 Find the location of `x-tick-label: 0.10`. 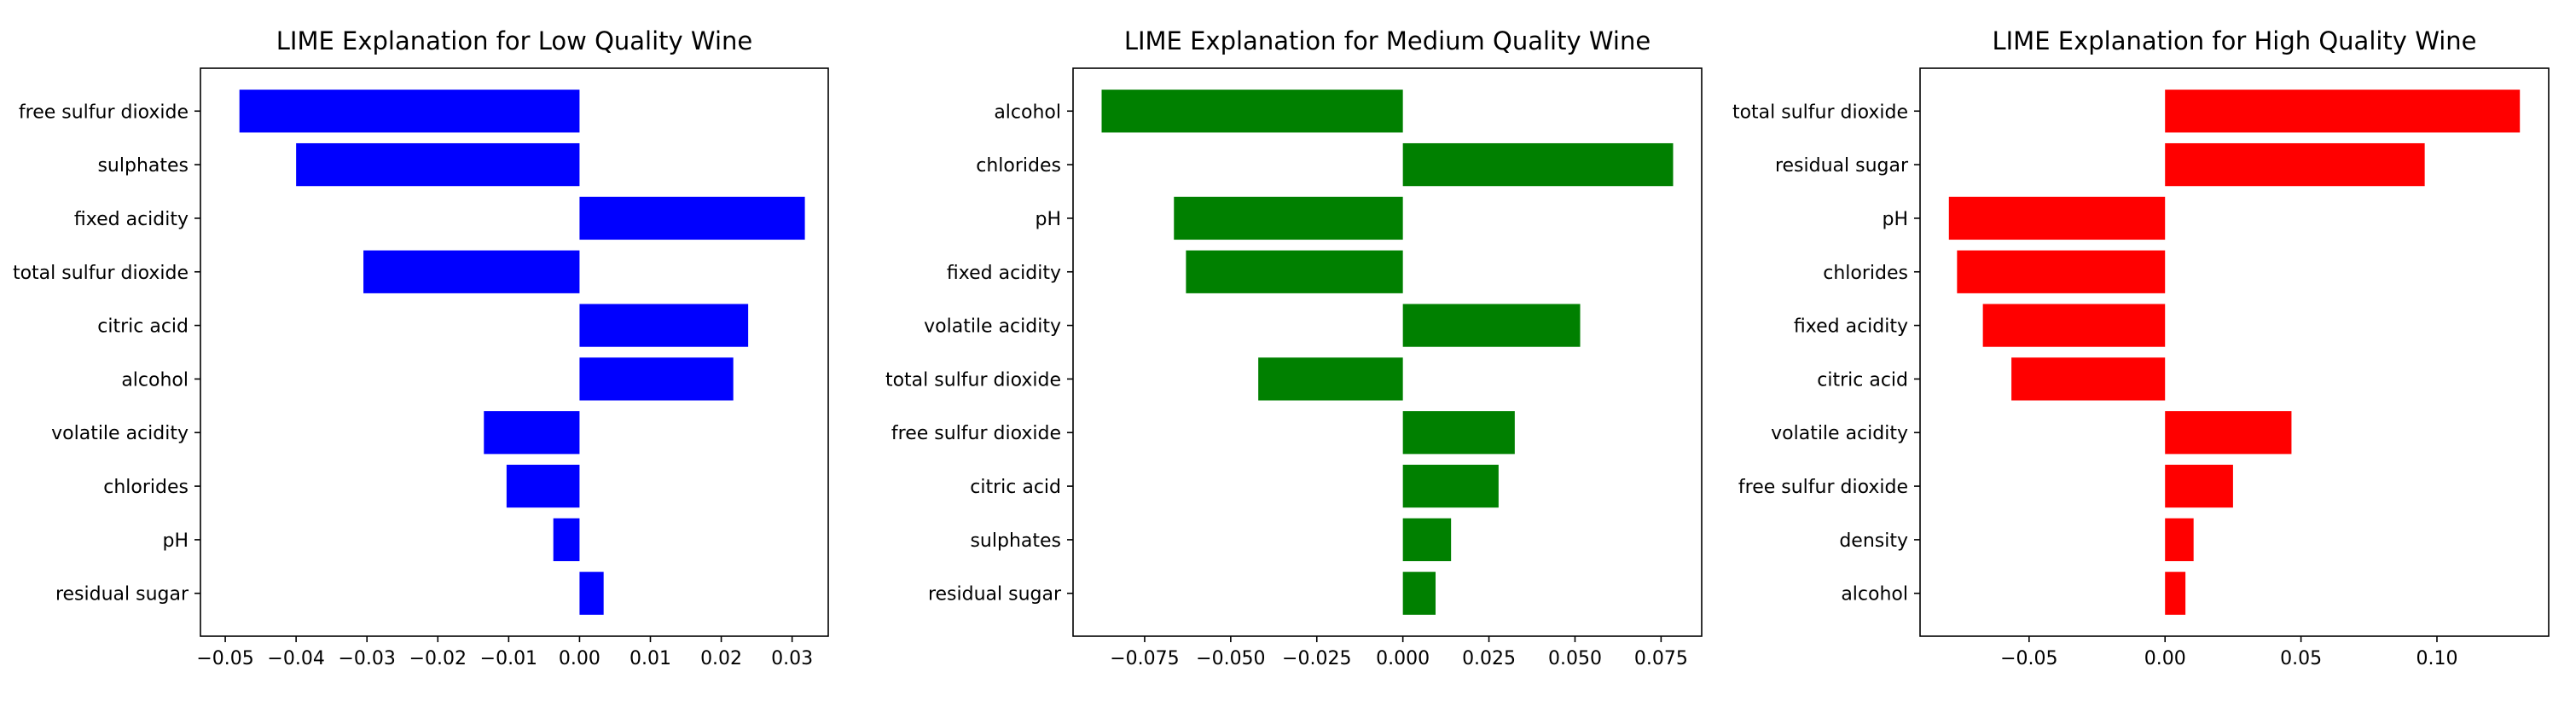

x-tick-label: 0.10 is located at coordinates (2436, 658).